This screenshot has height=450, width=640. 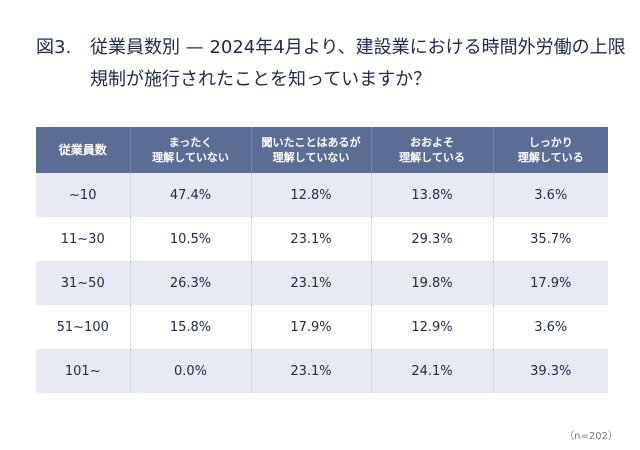 What do you see at coordinates (431, 327) in the screenshot?
I see `table-cell: 12.9%` at bounding box center [431, 327].